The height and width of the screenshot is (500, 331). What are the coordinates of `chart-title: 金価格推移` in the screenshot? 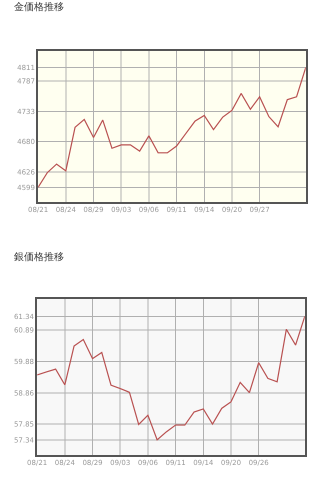 It's located at (39, 7).